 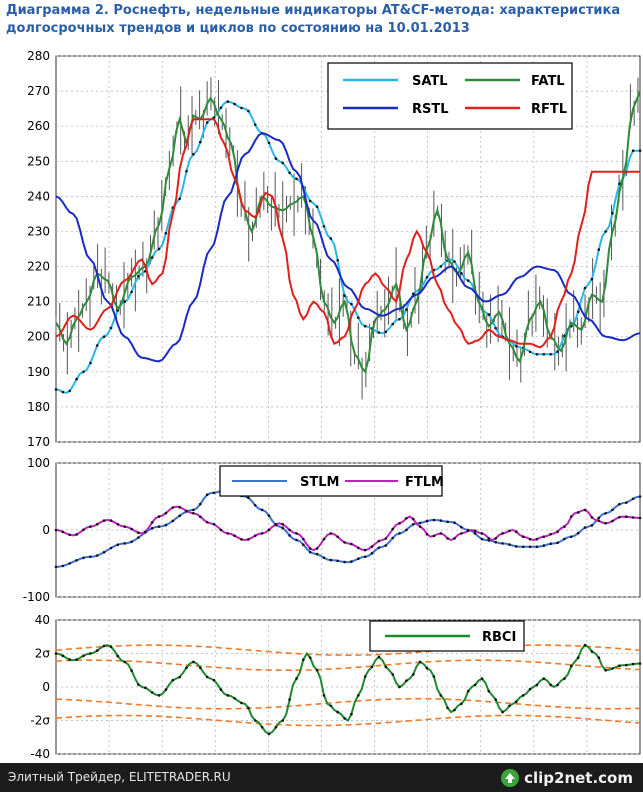 I want to click on y-tick-label: -2σ, so click(x=40, y=721).